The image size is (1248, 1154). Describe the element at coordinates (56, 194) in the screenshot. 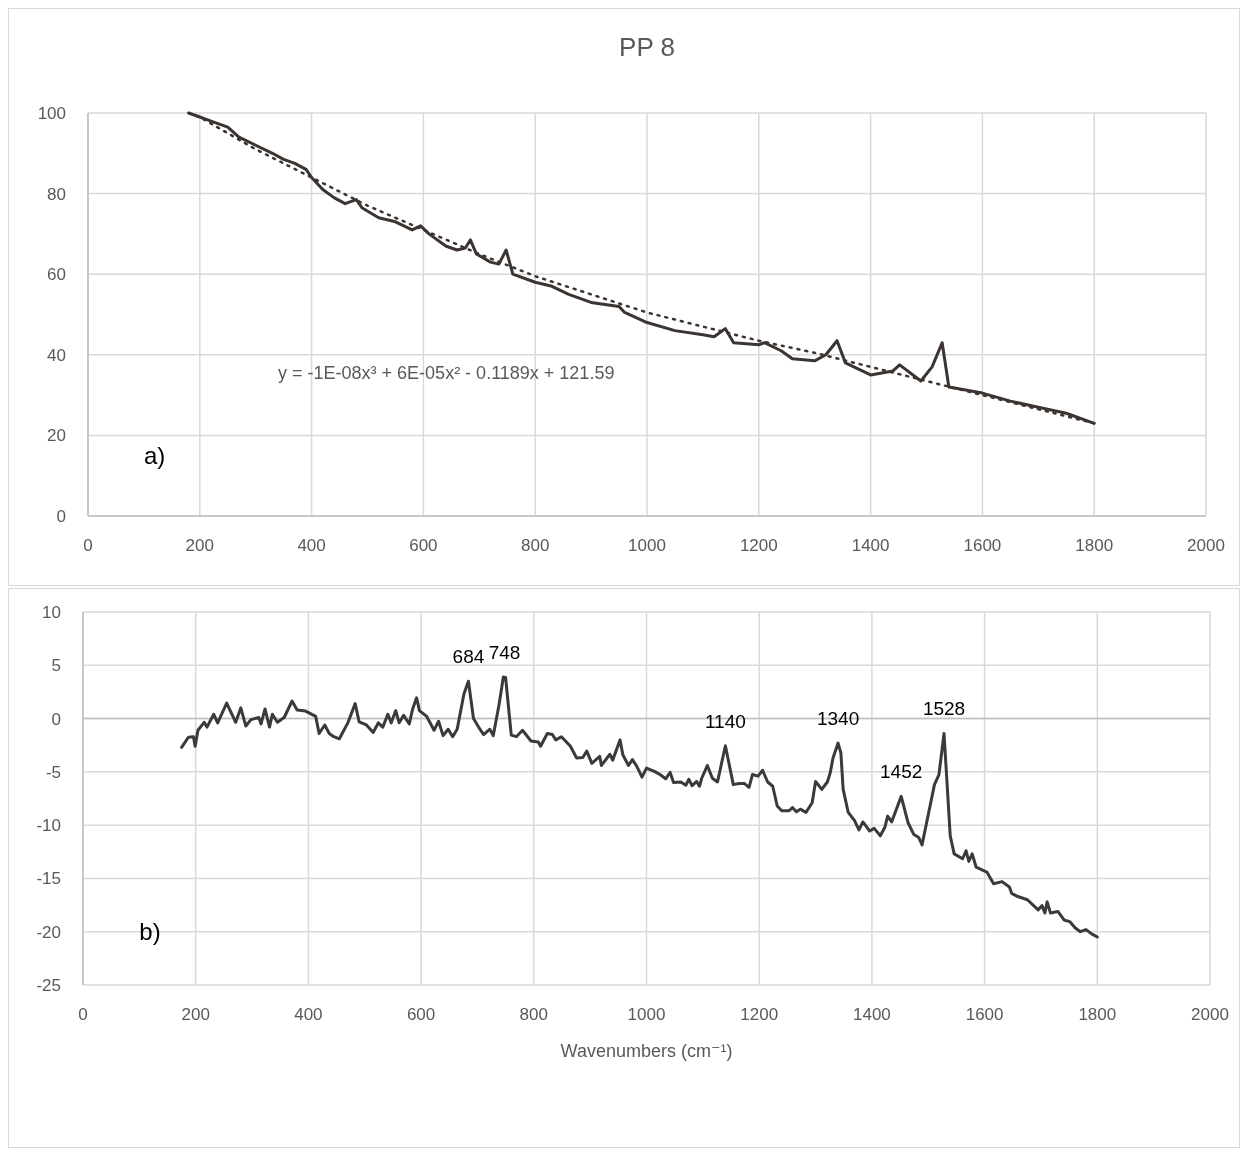

I see `y-tick-label: 80` at that location.